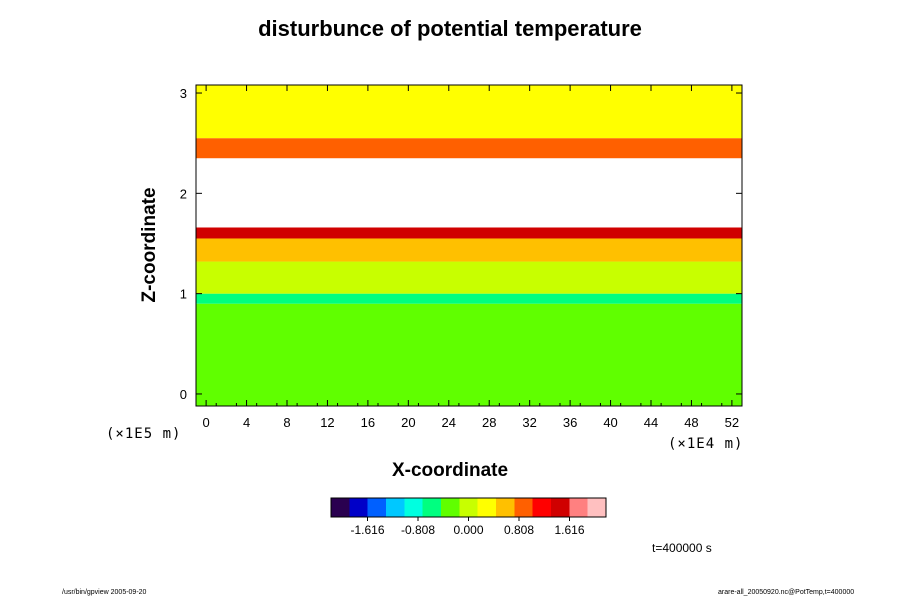 Image resolution: width=900 pixels, height=600 pixels. I want to click on colorbar-tick-label: -1.616, so click(367, 530).